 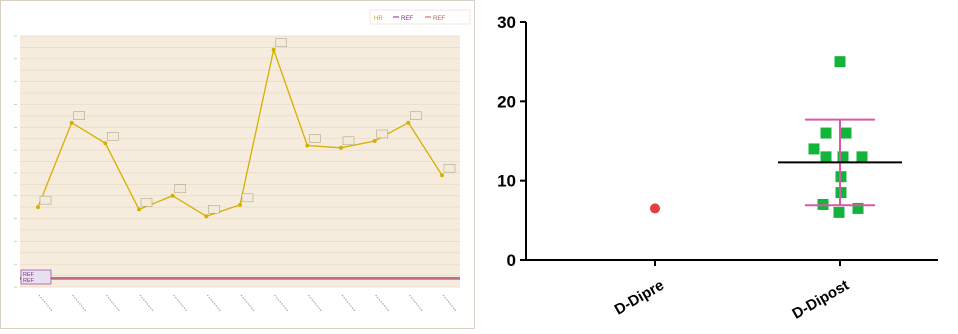 I want to click on legend: HR REF REF, so click(x=420, y=17).